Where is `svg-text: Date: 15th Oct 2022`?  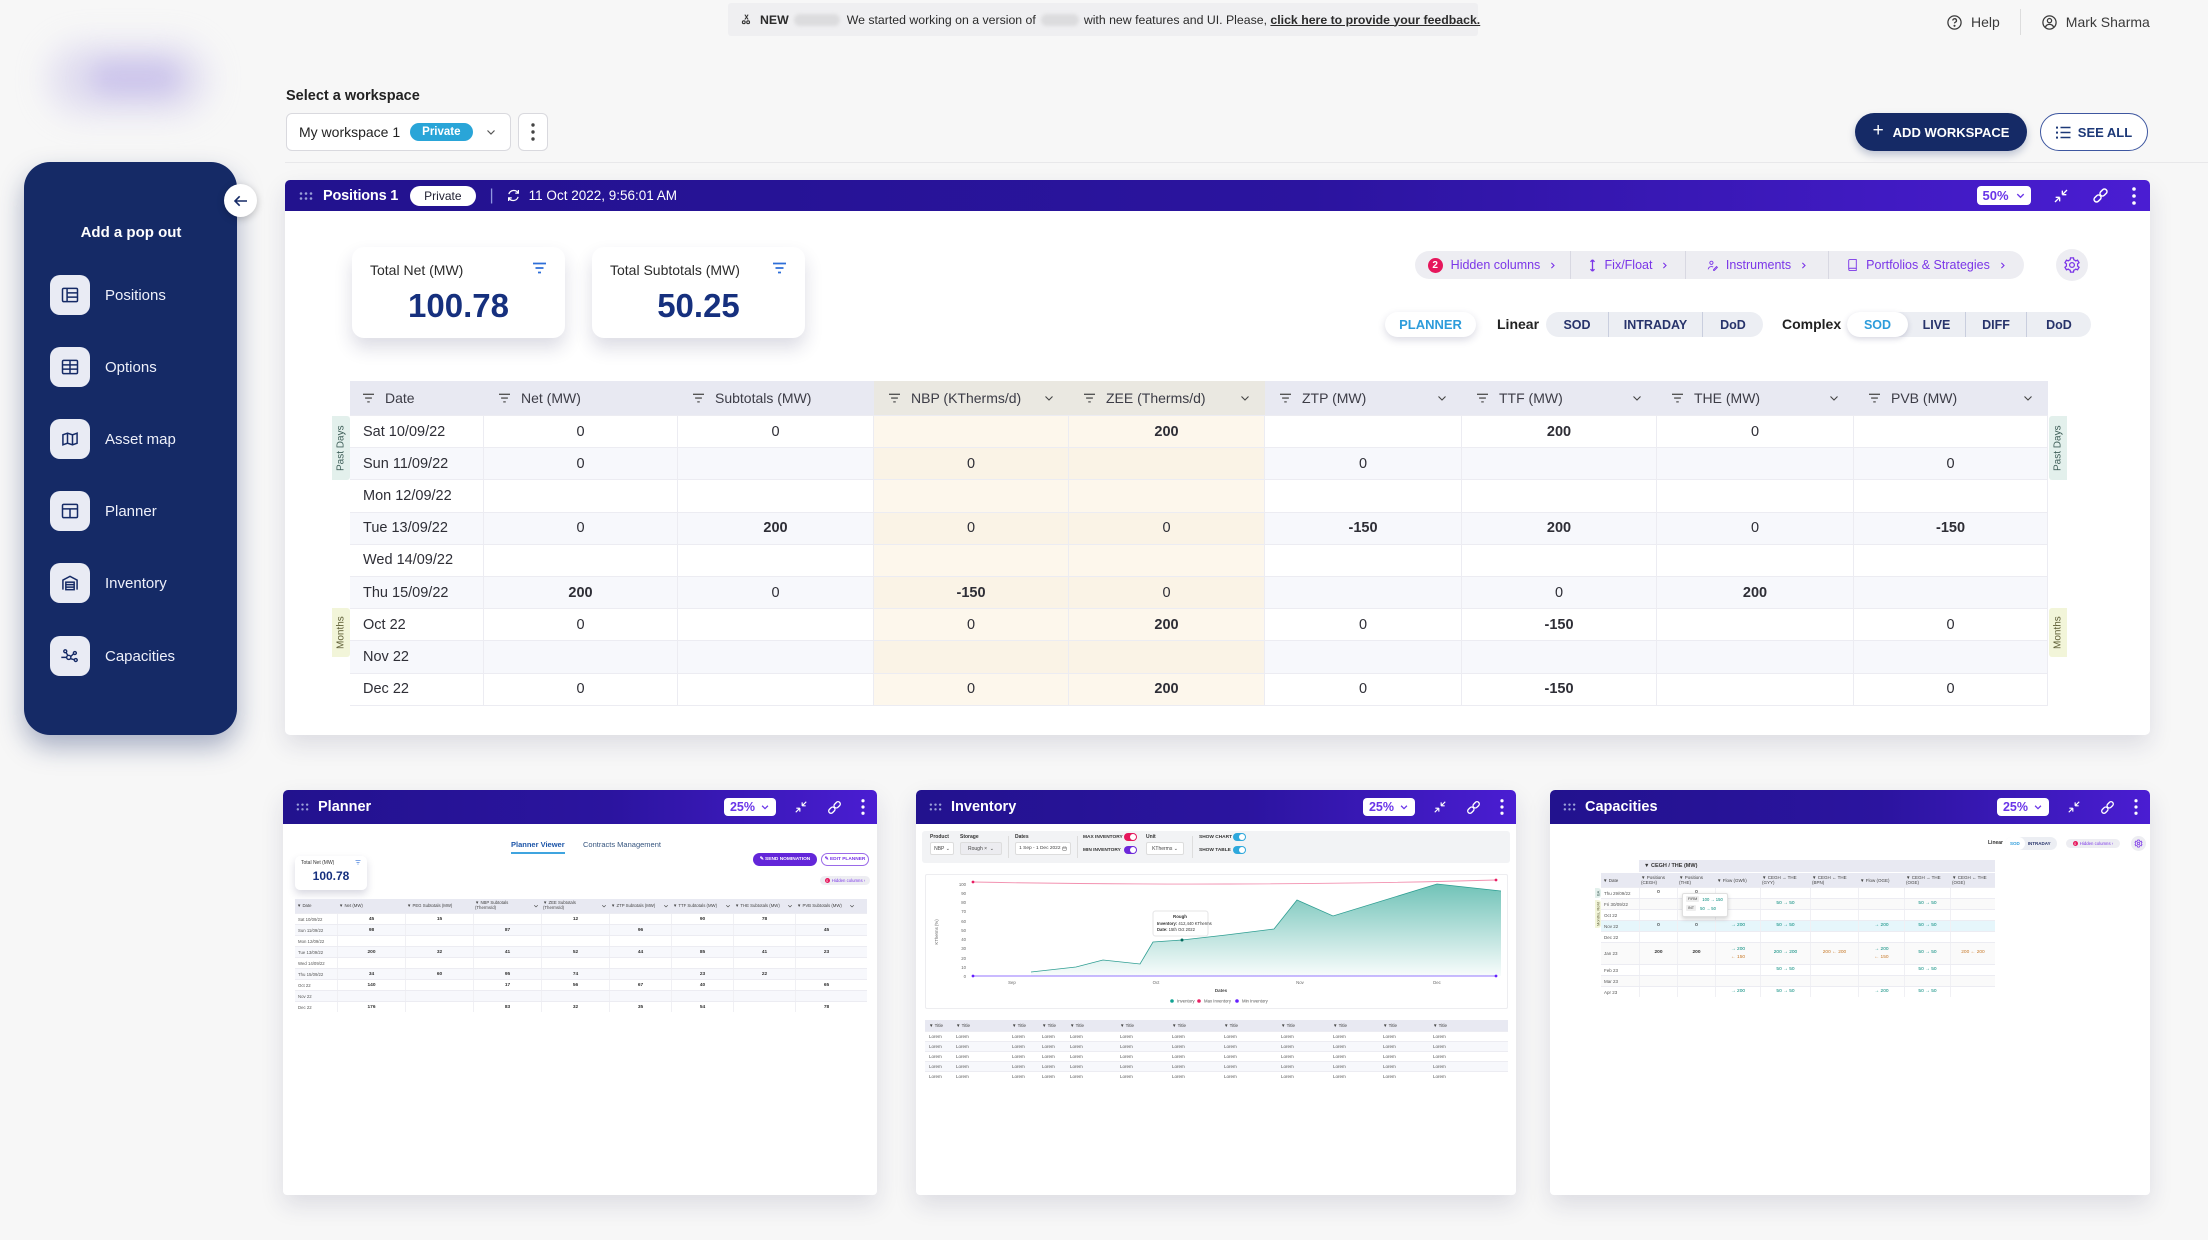
svg-text: Date: 15th Oct 2022 is located at coordinates (1176, 929).